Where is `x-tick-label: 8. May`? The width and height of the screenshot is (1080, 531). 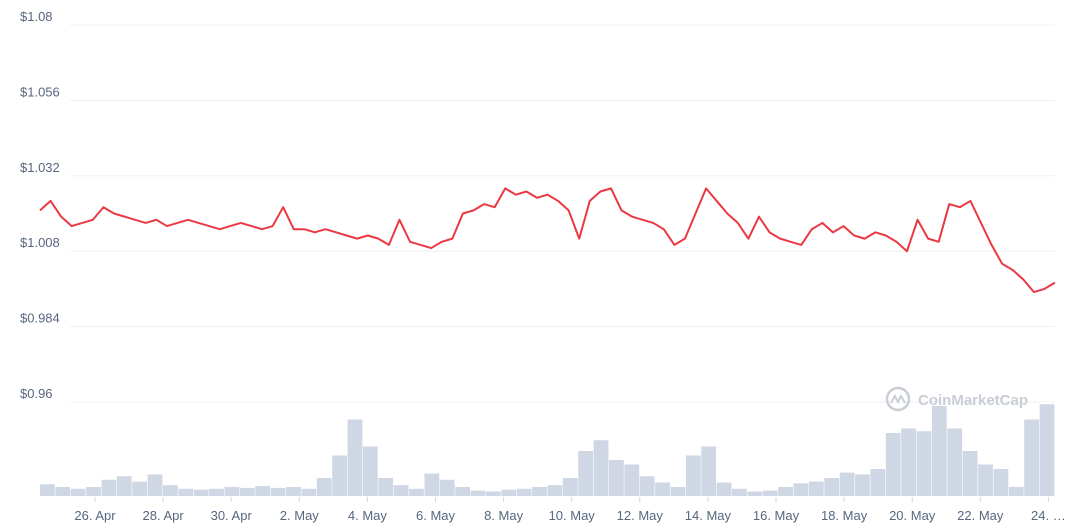
x-tick-label: 8. May is located at coordinates (504, 515).